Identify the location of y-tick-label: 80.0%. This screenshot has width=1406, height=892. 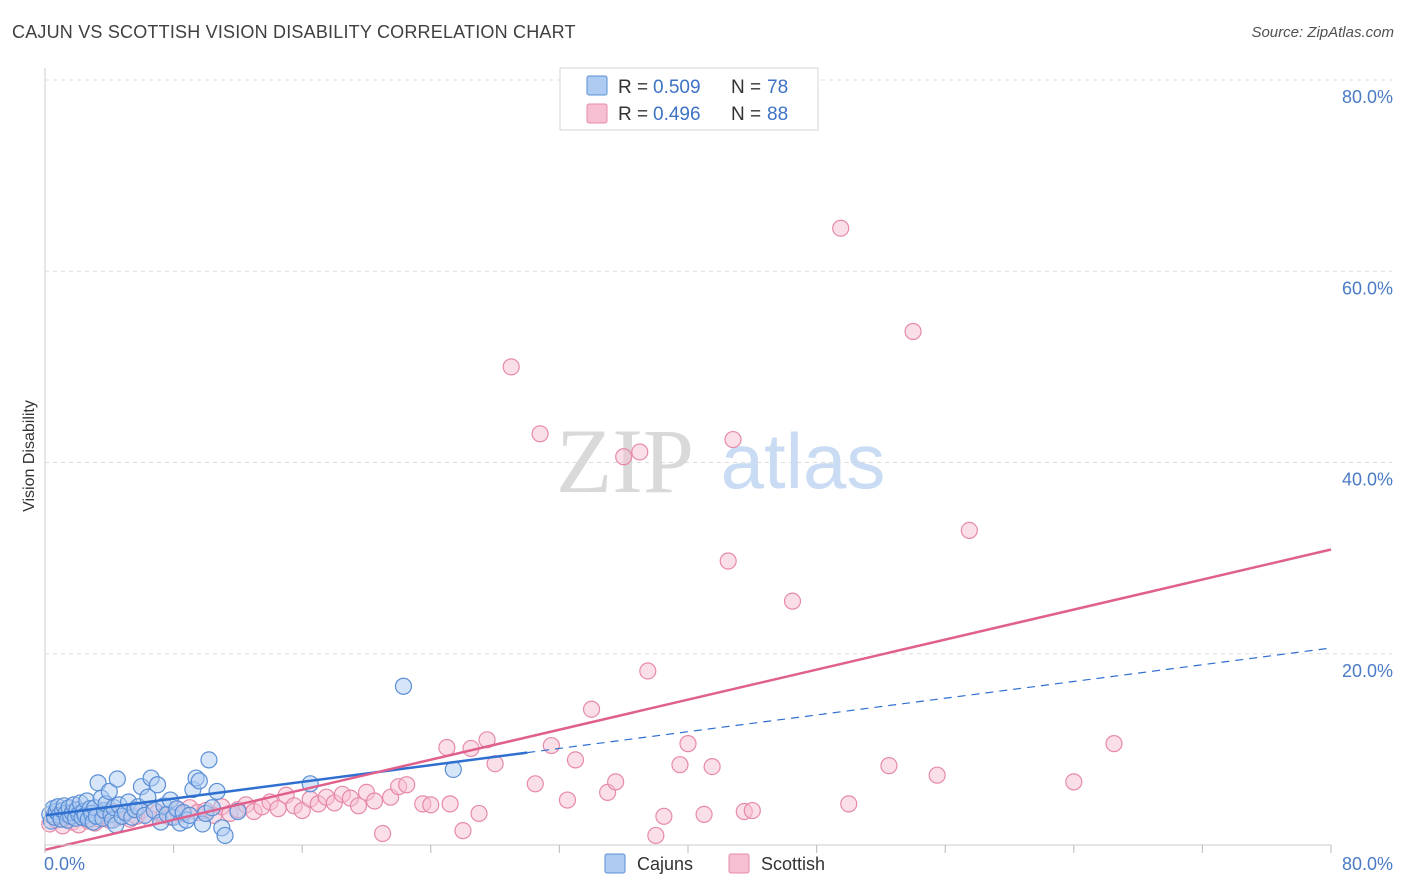
(1367, 97).